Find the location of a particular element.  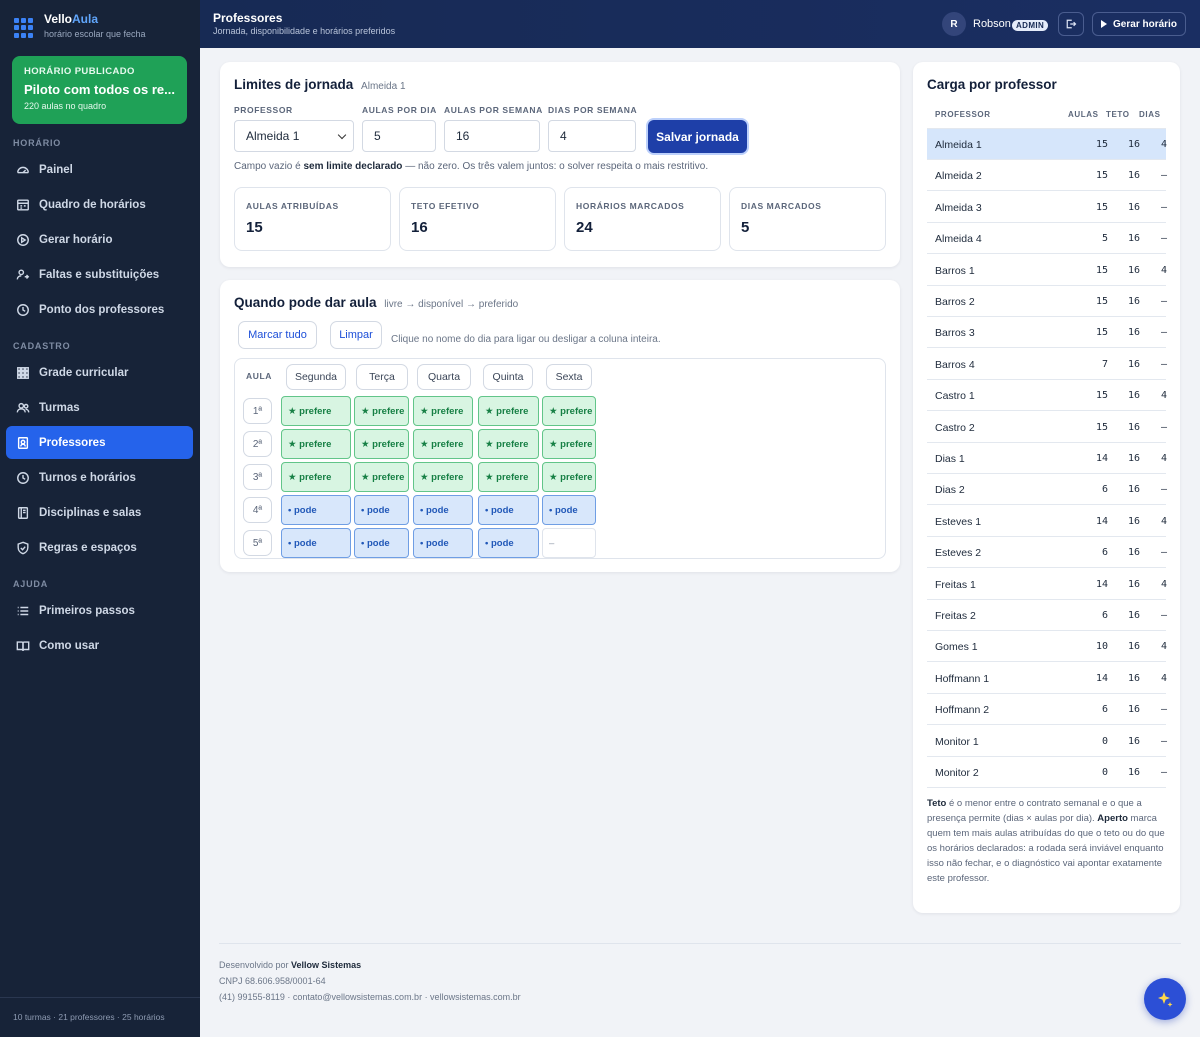

table-row: Almeida 3 15 16 – is located at coordinates (1047, 207).